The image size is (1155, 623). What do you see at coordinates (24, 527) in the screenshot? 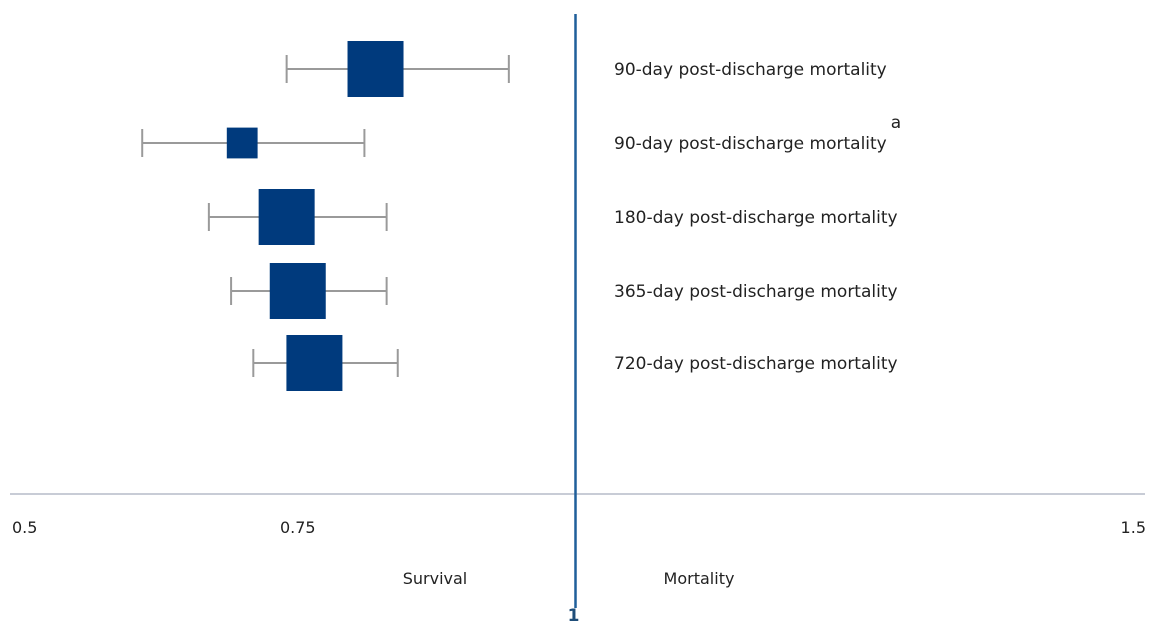
I see `x-tick-label-1: 0.5` at bounding box center [24, 527].